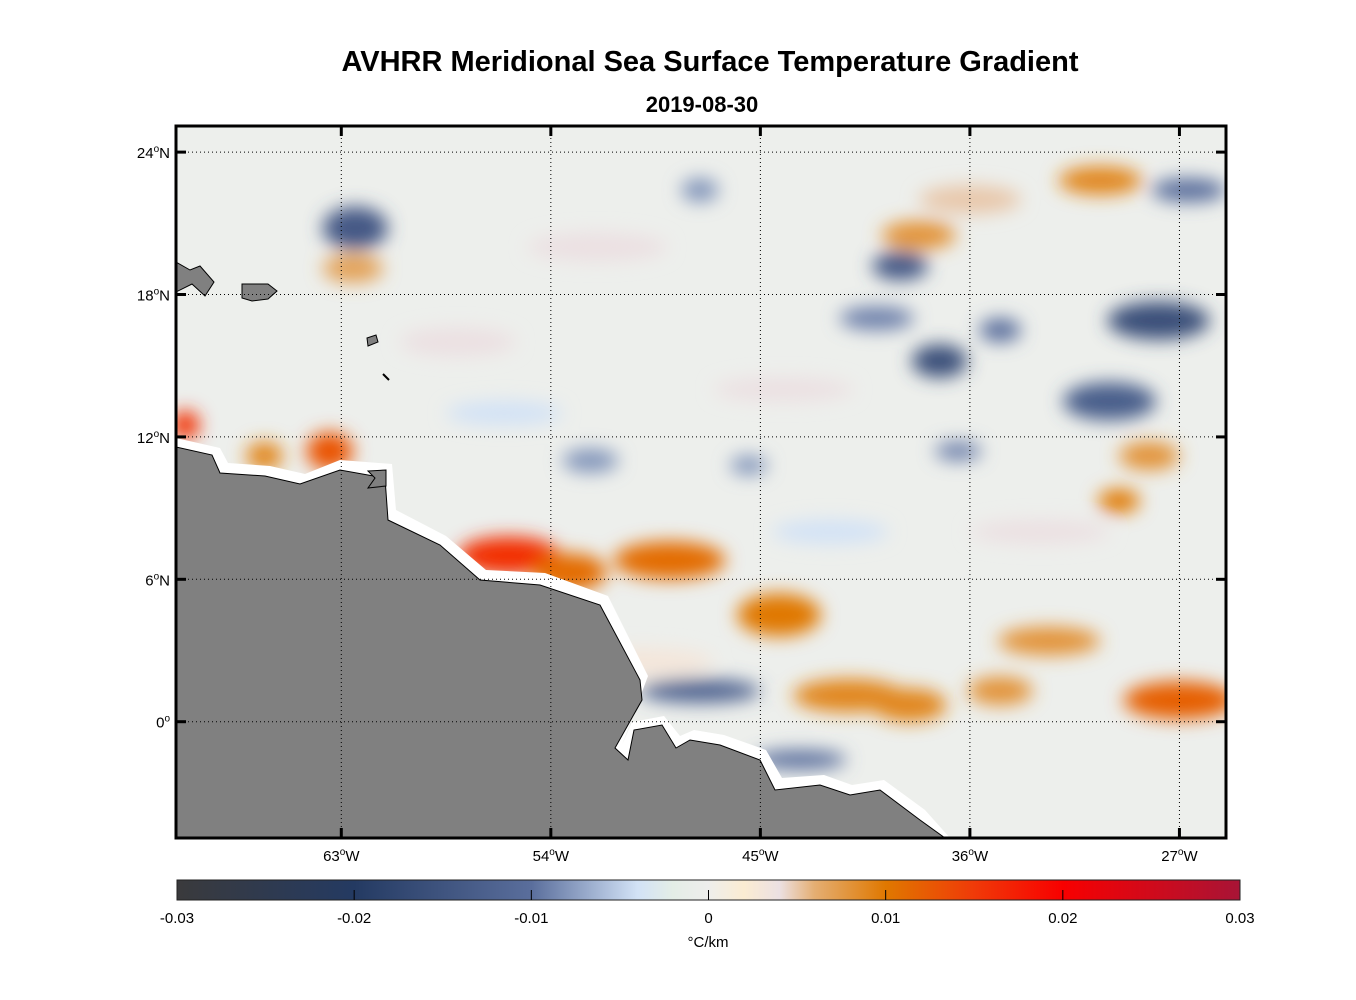  Describe the element at coordinates (157, 580) in the screenshot. I see `y-tick-label: 6oN` at that location.